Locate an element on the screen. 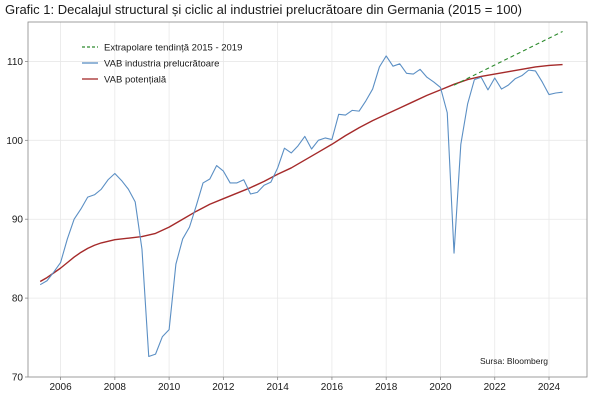 Image resolution: width=600 pixels, height=402 pixels. x-tick-label: 2012 is located at coordinates (223, 387).